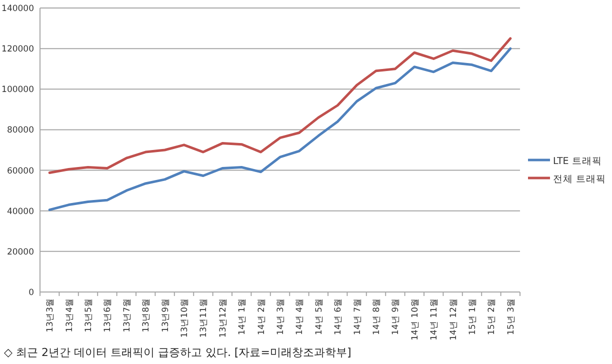  I want to click on x-tick-label: 13년12월, so click(223, 318).